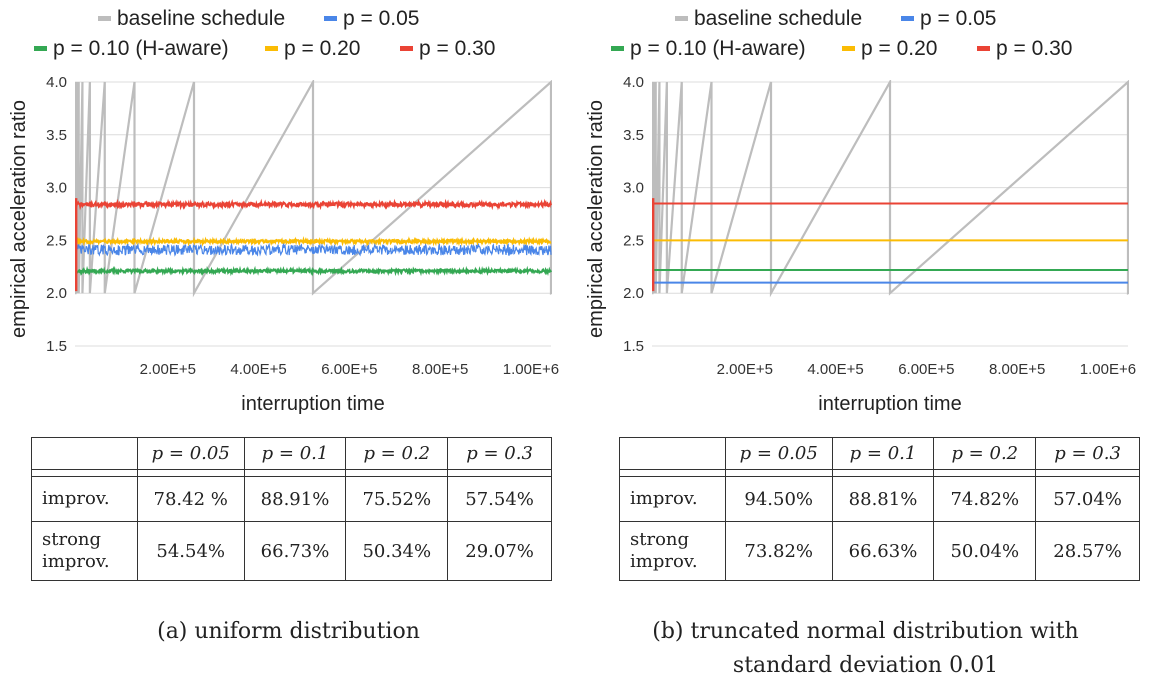 The image size is (1154, 683). Describe the element at coordinates (499, 499) in the screenshot. I see `table-cell: 57.54%` at that location.